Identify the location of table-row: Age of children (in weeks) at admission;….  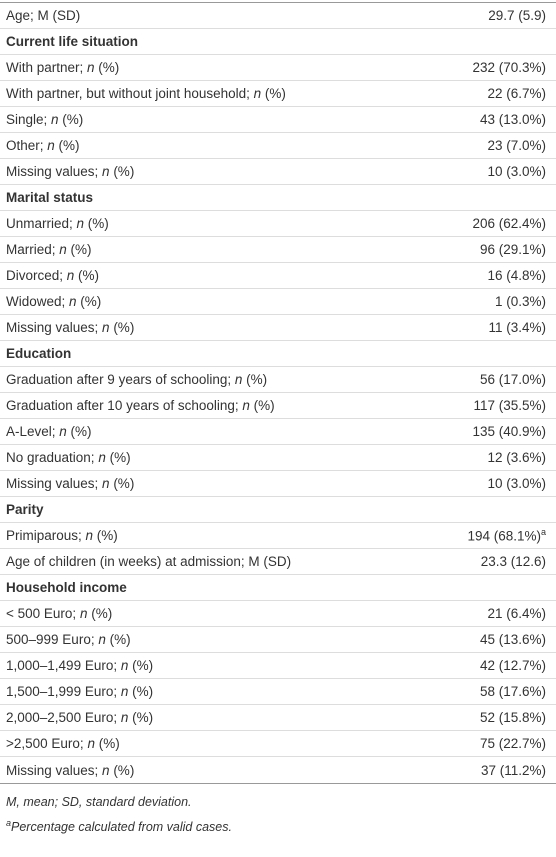
(278, 562).